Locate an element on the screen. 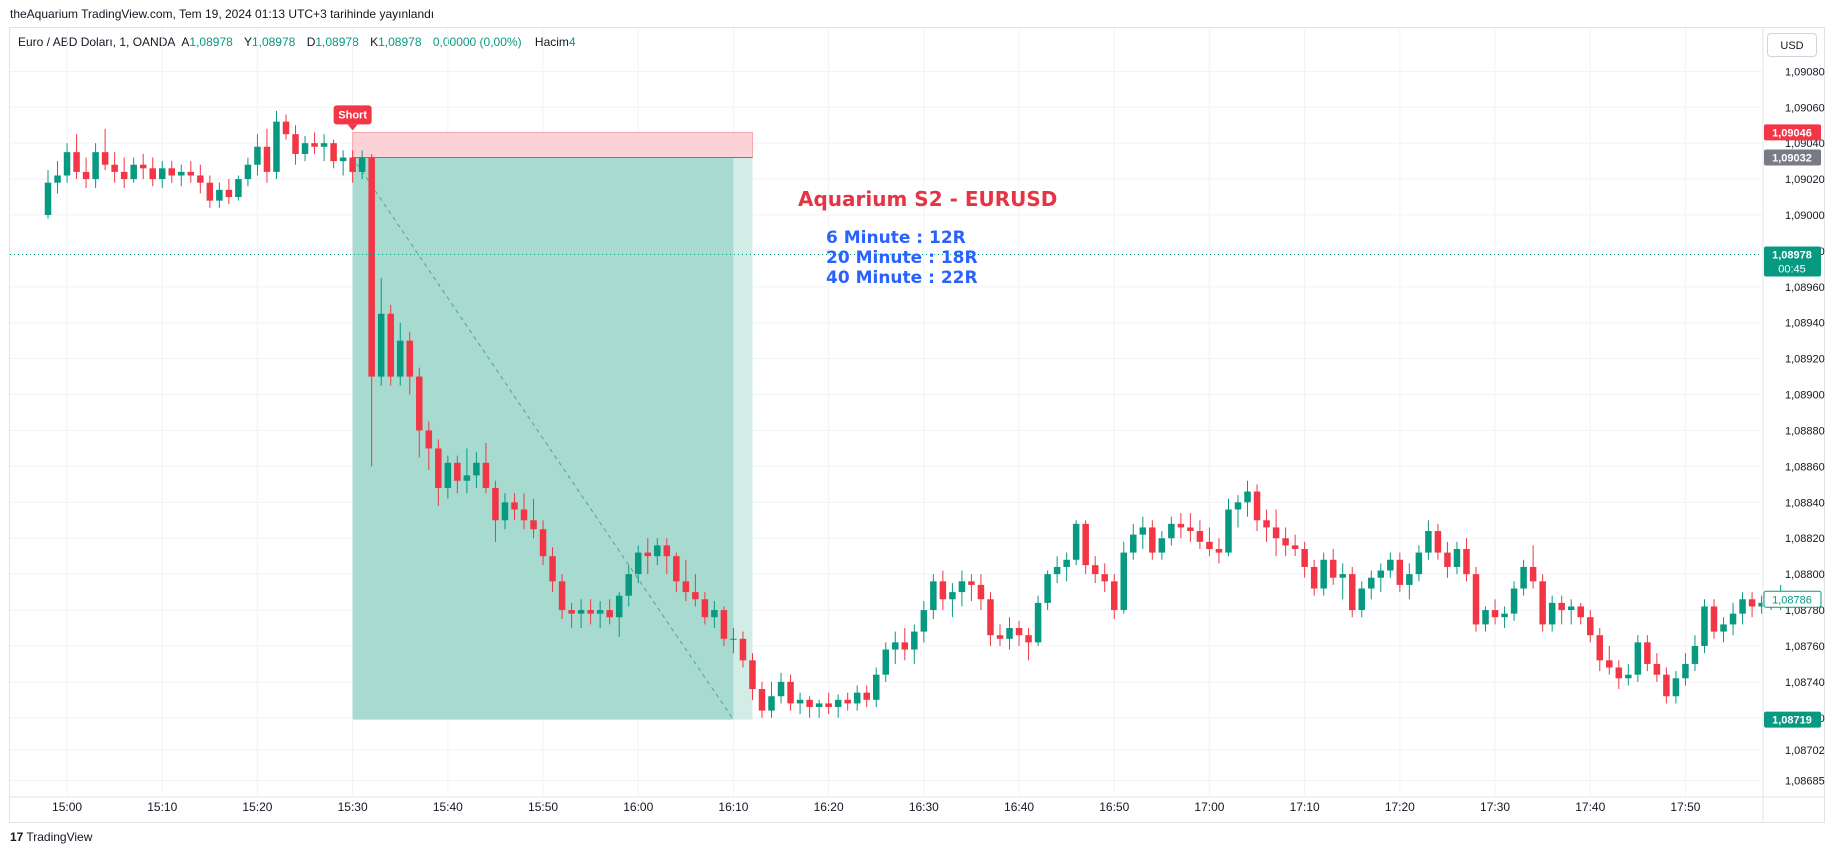  price-tag-label: 1,08719 is located at coordinates (1792, 721).